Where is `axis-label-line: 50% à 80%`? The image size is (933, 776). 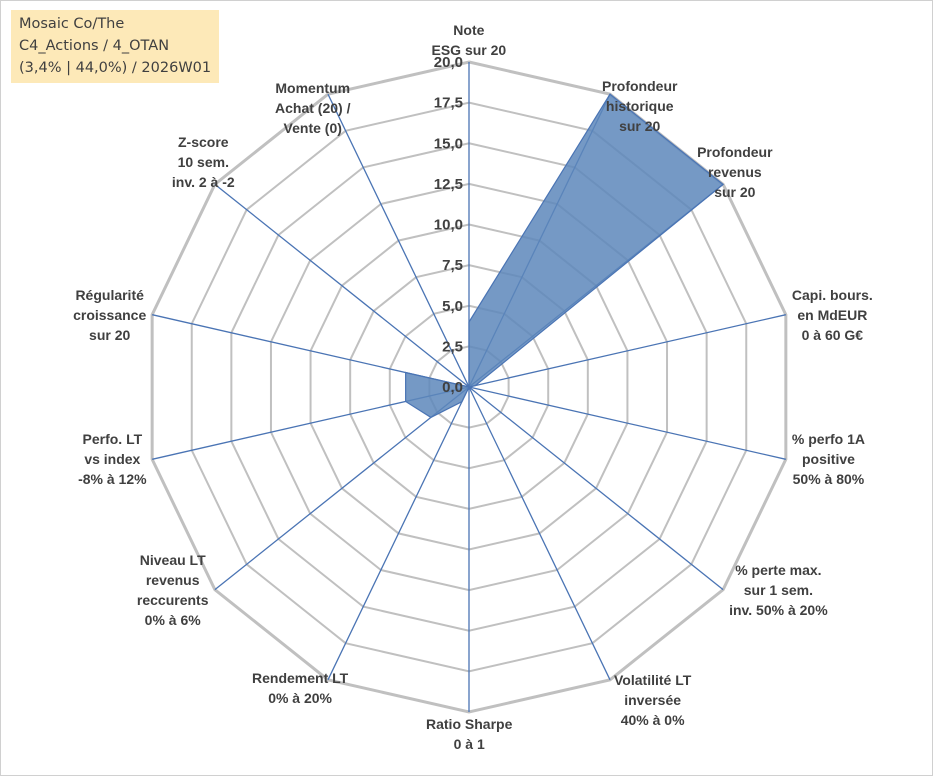 axis-label-line: 50% à 80% is located at coordinates (828, 479).